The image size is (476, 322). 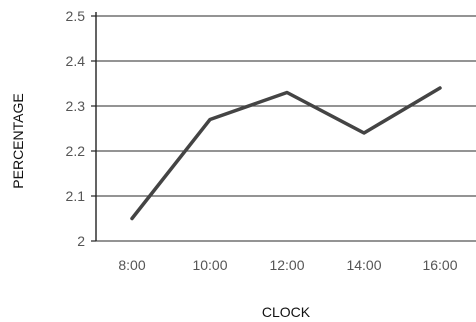 What do you see at coordinates (76, 151) in the screenshot?
I see `y-tick-label: 2.2` at bounding box center [76, 151].